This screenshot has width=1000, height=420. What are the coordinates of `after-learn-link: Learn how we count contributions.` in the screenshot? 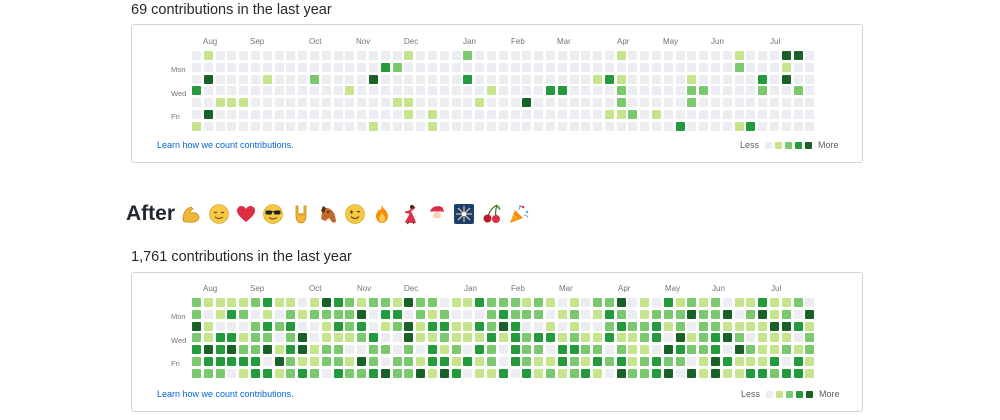 It's located at (225, 394).